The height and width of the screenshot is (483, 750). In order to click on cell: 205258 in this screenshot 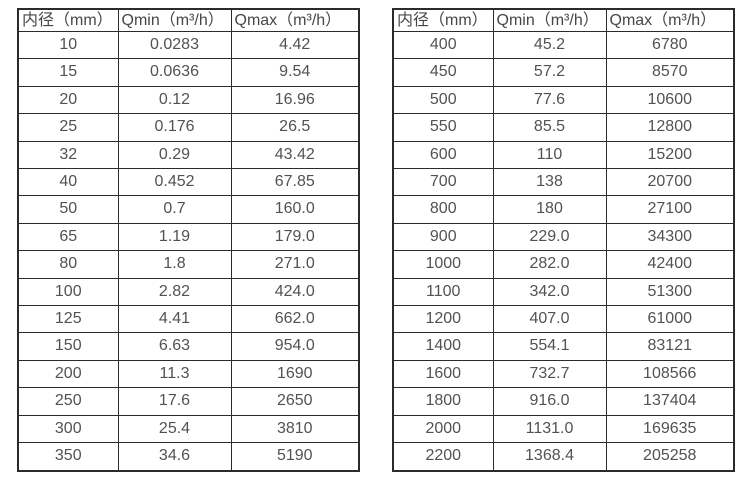, I will do `click(670, 456)`.